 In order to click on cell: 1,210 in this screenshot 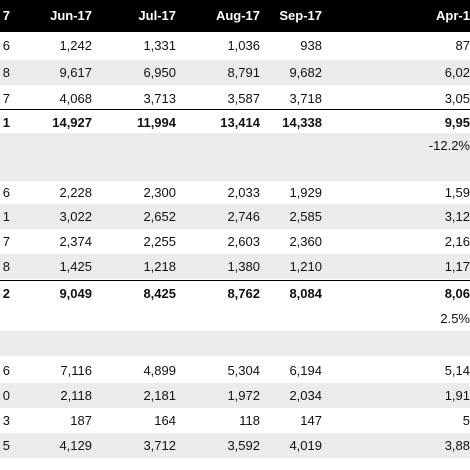, I will do `click(305, 266)`.